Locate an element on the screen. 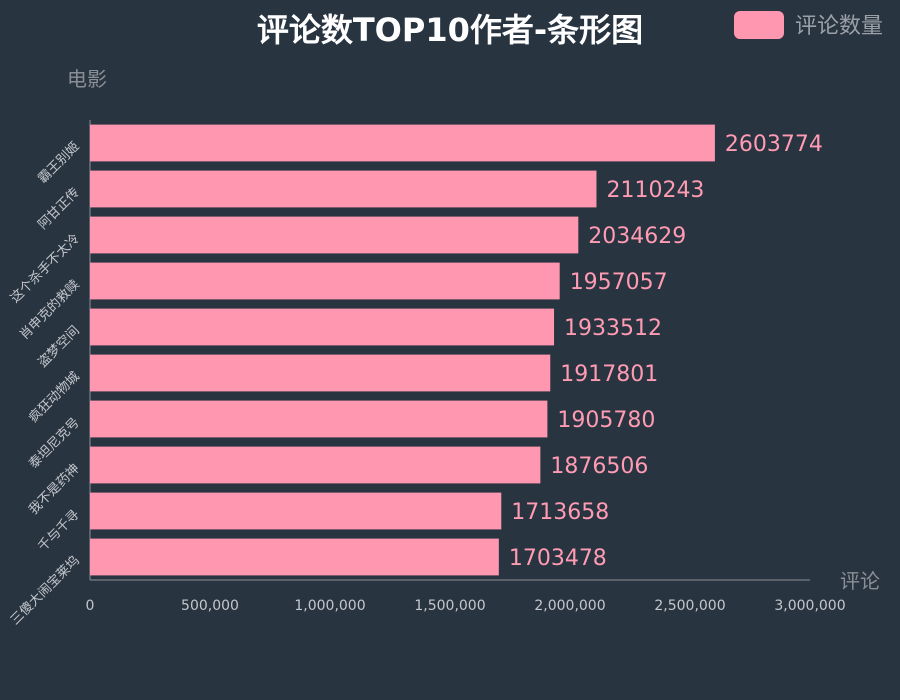  x-tick-label: 2,500,000 is located at coordinates (689, 606).